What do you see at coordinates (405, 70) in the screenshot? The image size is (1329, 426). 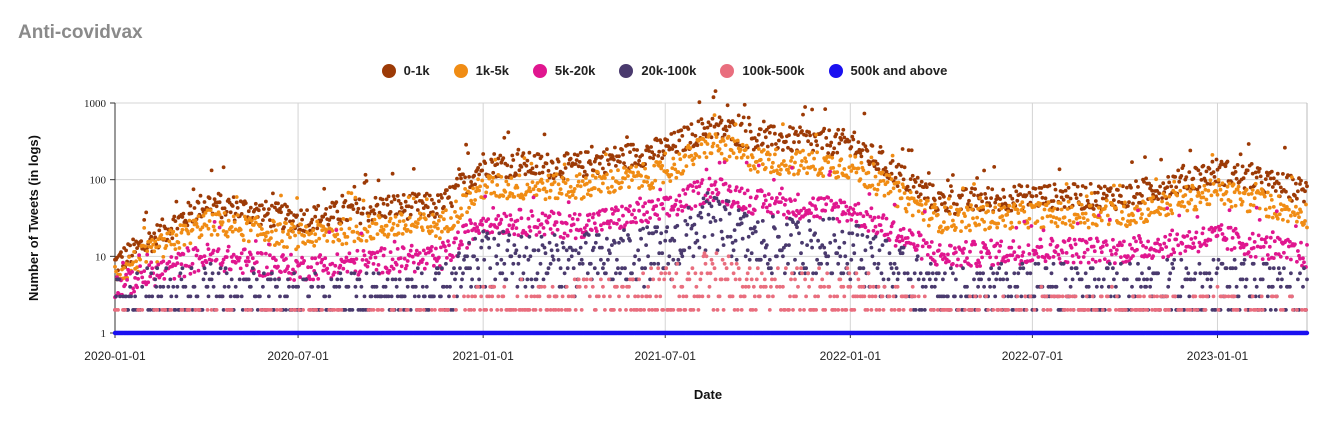 I see `legend-item: 0-1k` at bounding box center [405, 70].